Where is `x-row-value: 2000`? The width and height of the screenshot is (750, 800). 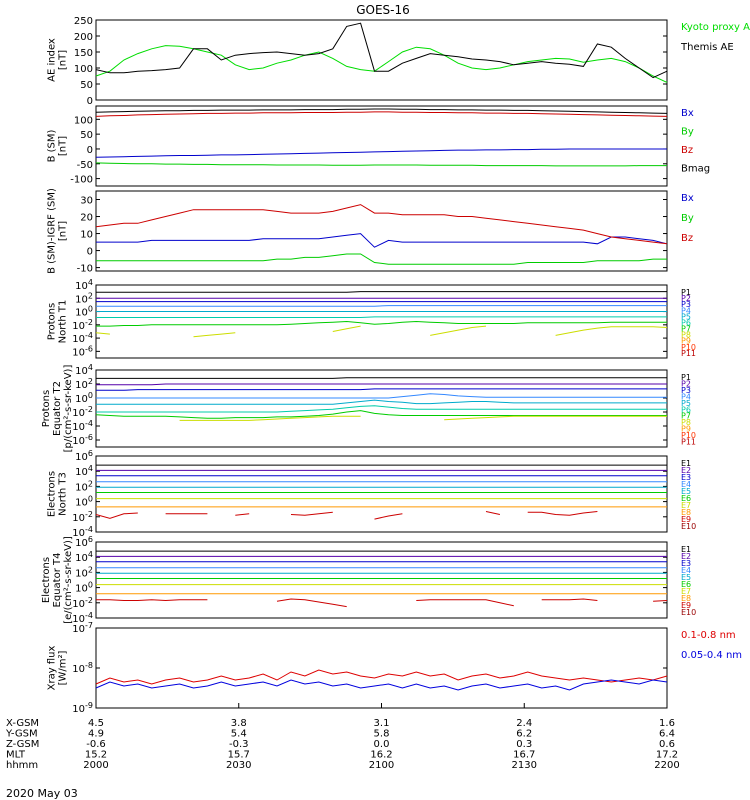
x-row-value: 2000 is located at coordinates (95, 765).